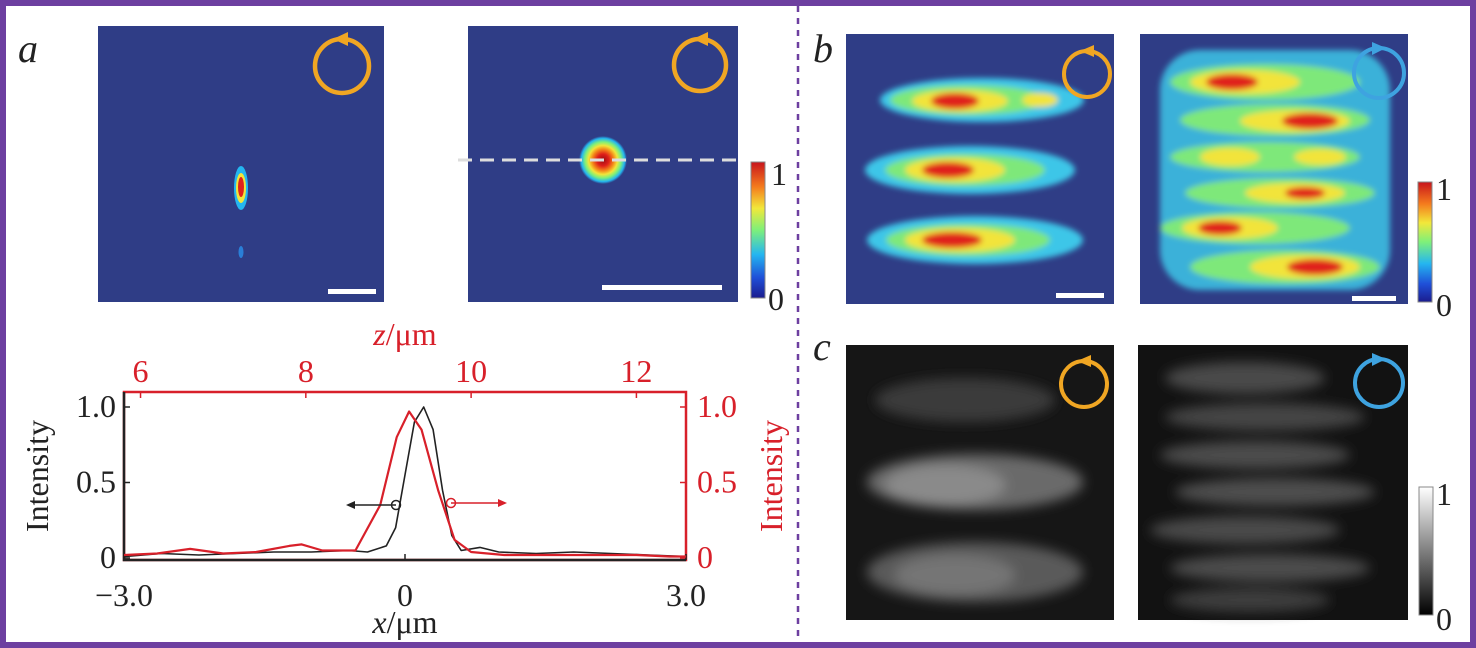 The width and height of the screenshot is (1476, 648). I want to click on map-a2, so click(598, 164).